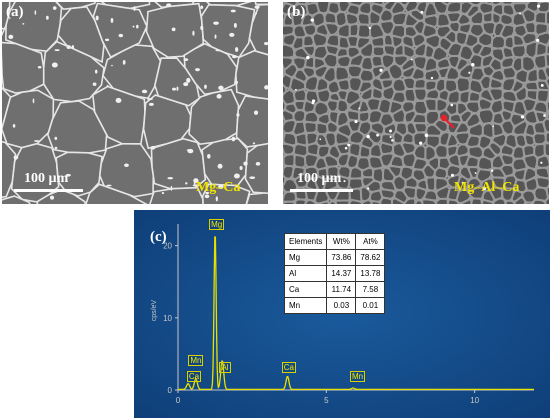  I want to click on table-row: Mg 73.86 78.62, so click(334, 257).